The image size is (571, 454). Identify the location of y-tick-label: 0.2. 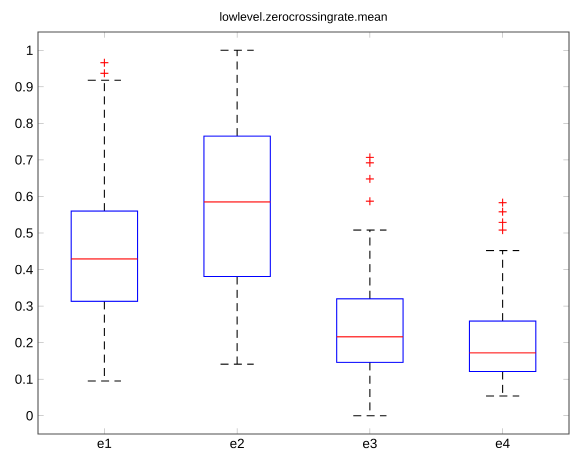
(24, 343).